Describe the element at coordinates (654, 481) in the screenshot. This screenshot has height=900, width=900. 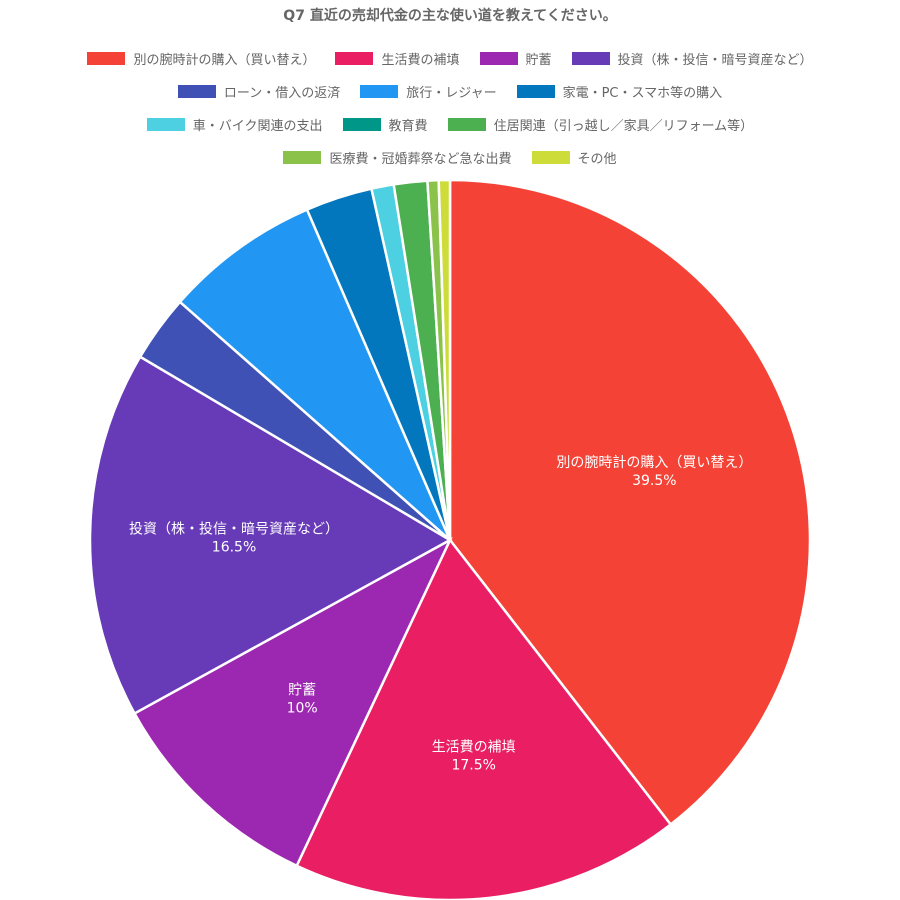
I see `slice-label-value: 39.5%` at that location.